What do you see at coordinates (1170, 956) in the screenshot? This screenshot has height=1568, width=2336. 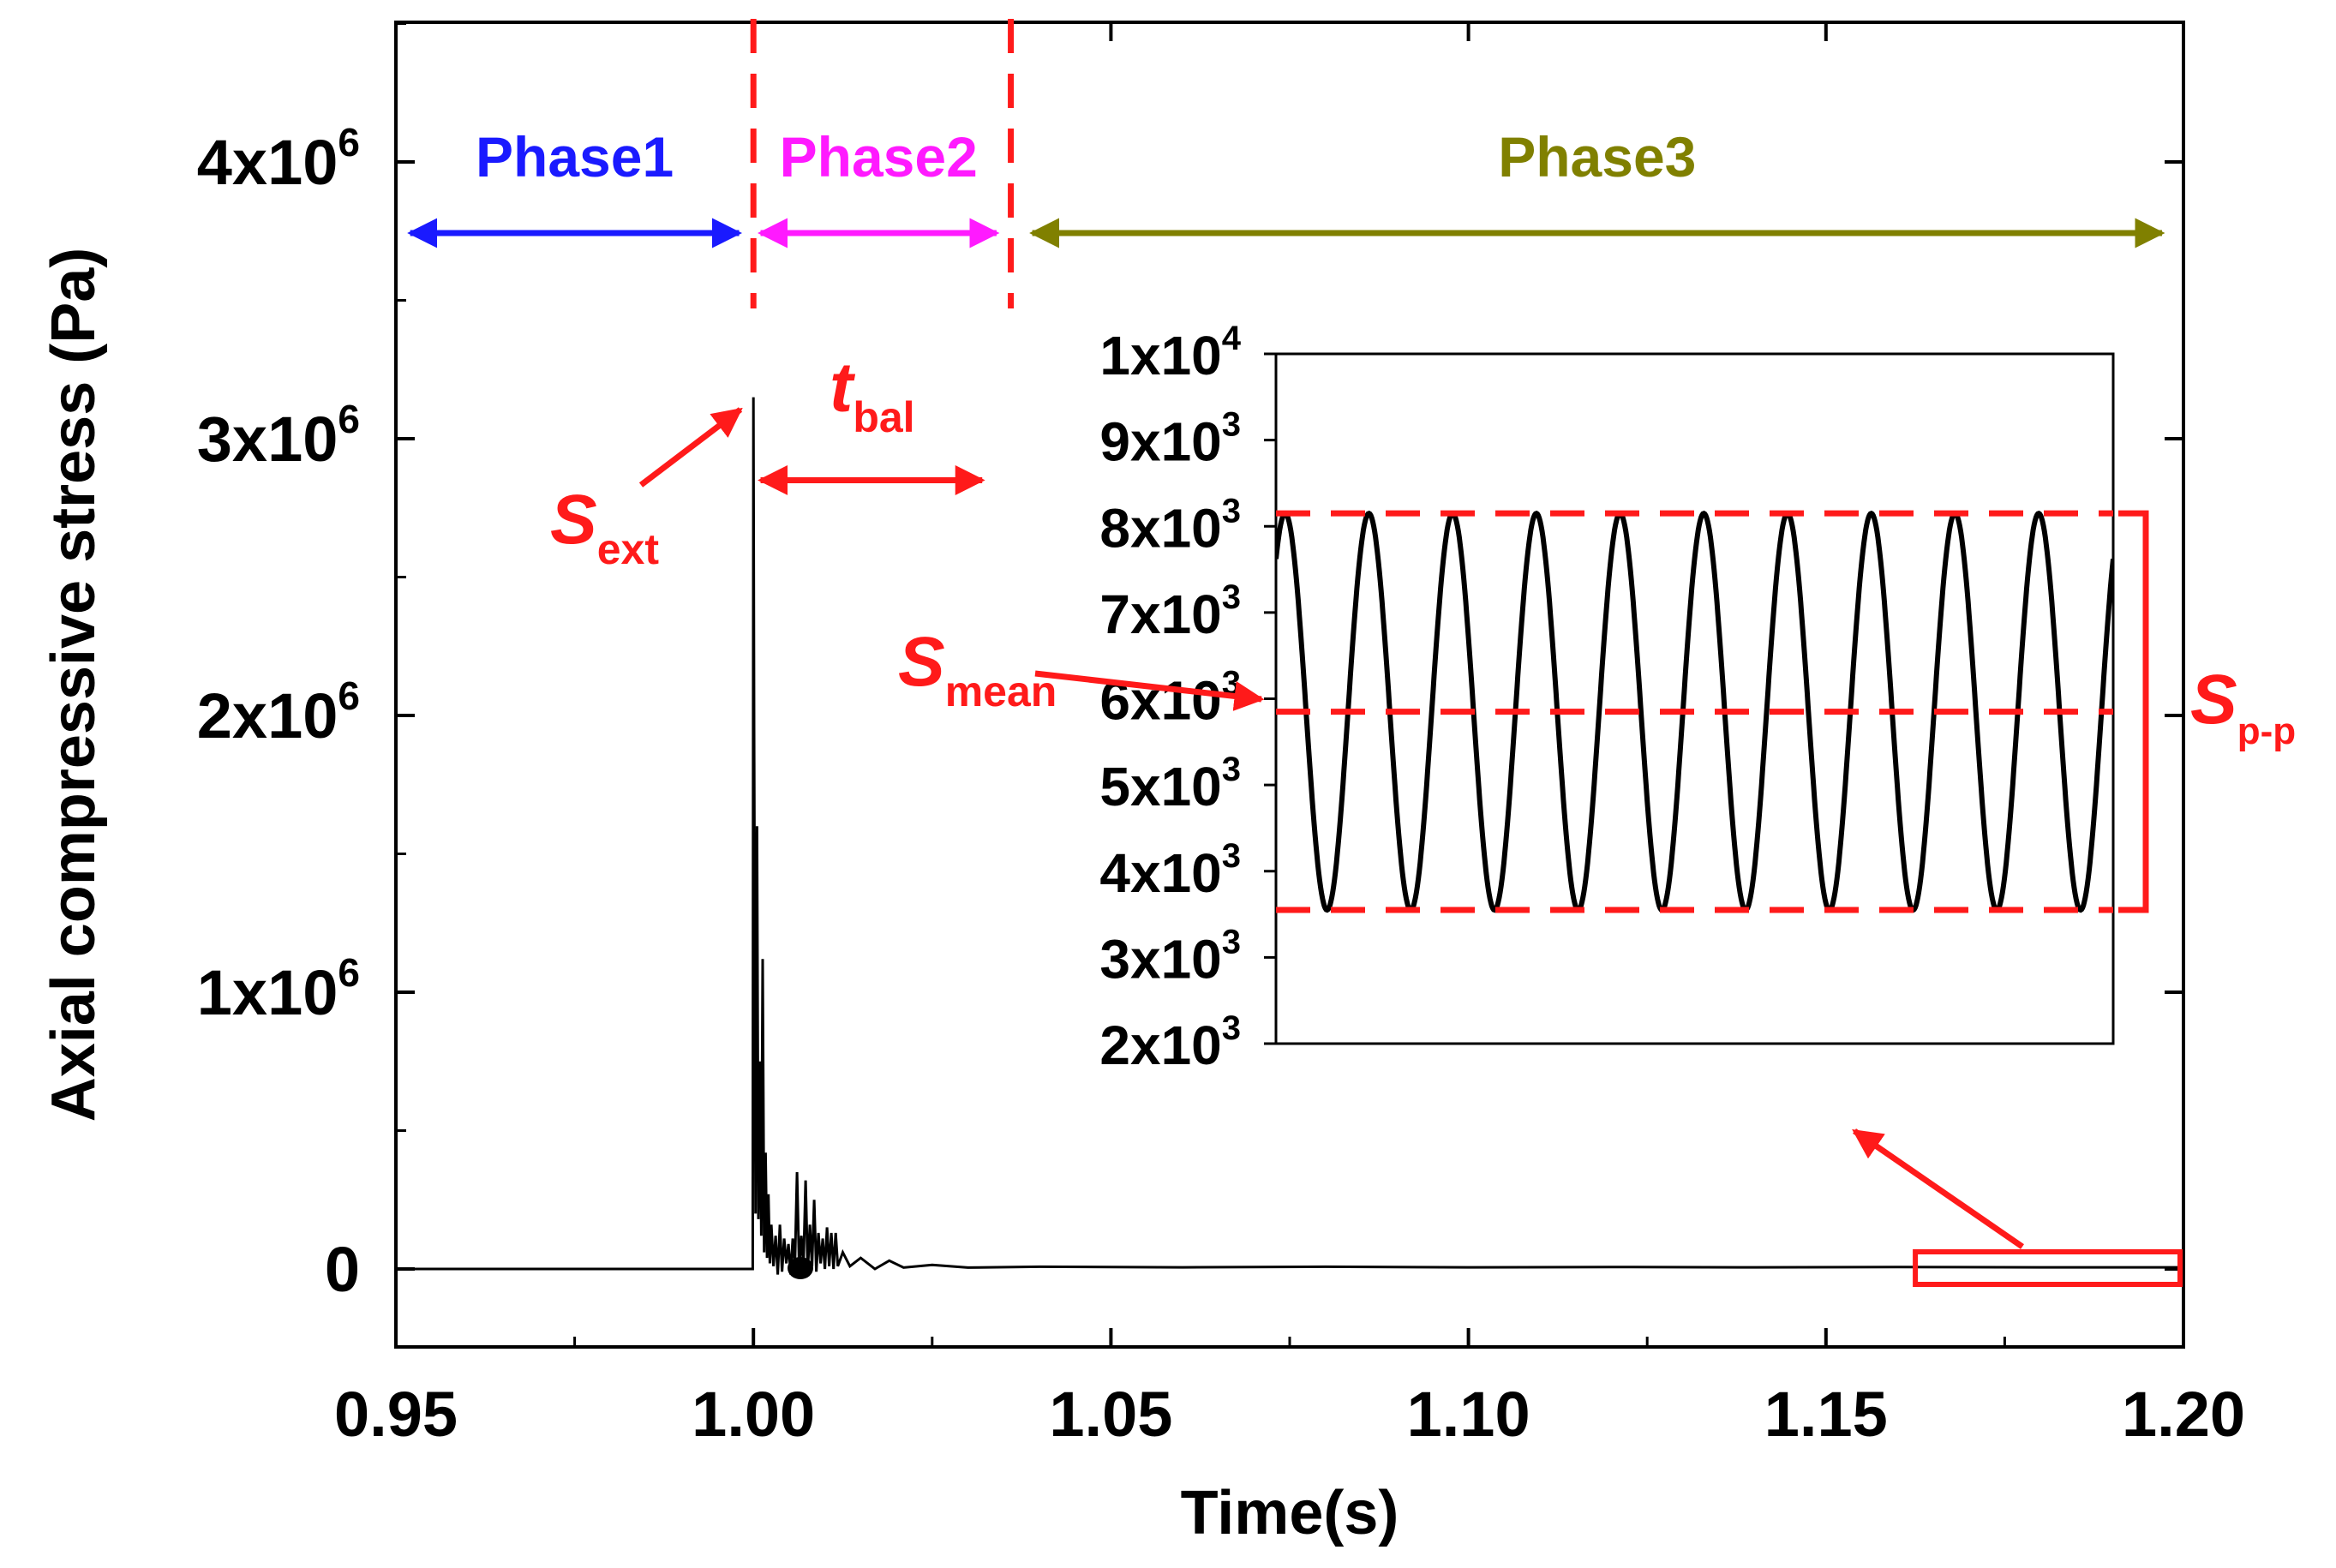 I see `inset-y-tick-label: 3x10³` at bounding box center [1170, 956].